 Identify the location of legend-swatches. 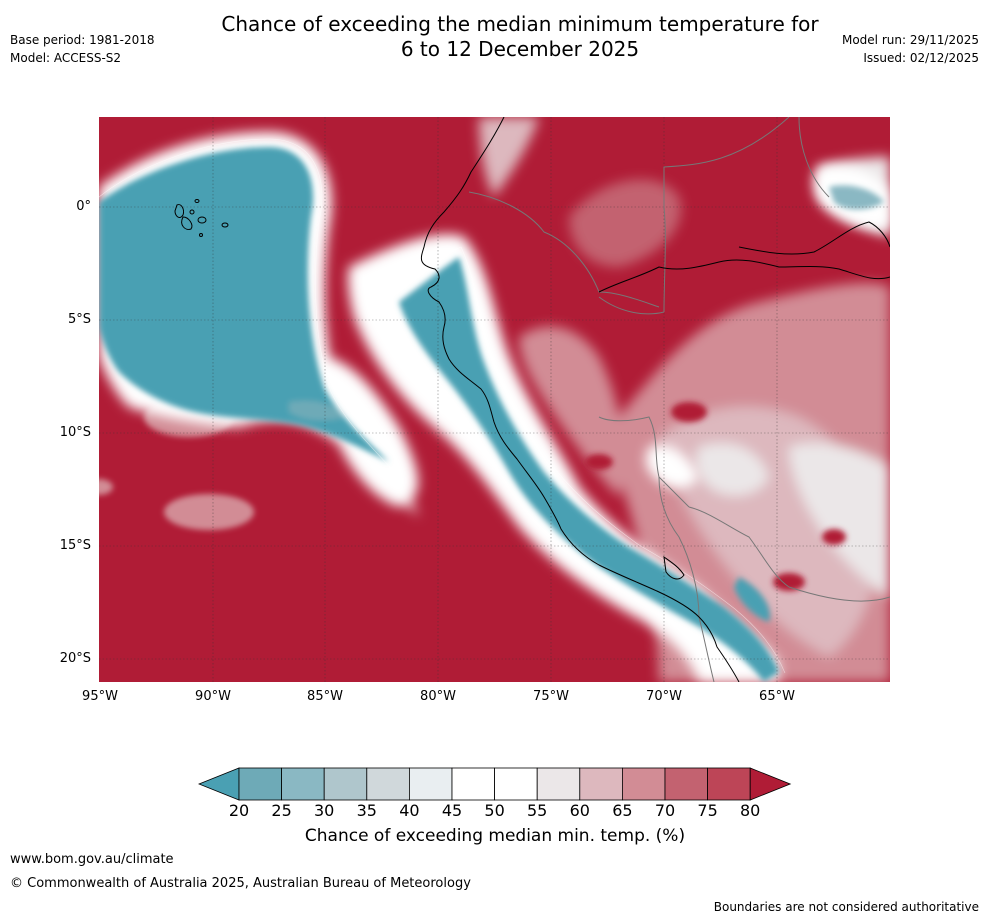
(495, 784).